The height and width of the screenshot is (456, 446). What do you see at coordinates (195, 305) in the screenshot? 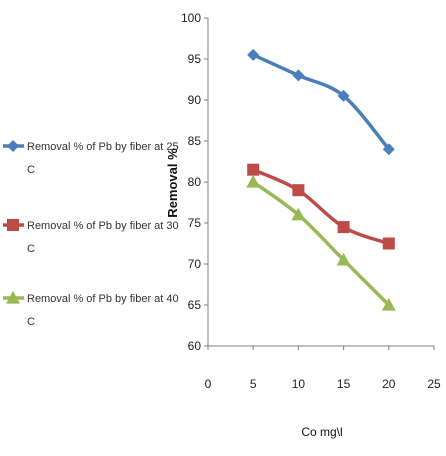
I see `y-tick-label: 65` at bounding box center [195, 305].